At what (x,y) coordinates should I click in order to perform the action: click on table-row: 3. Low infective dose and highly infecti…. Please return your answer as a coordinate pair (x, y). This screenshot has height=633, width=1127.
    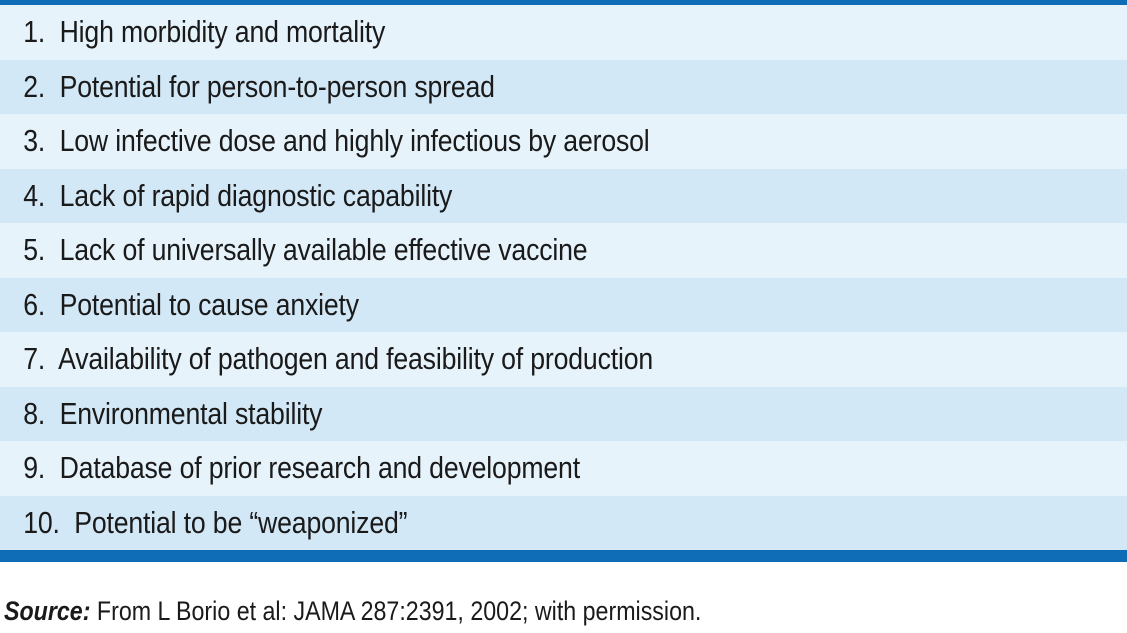
    Looking at the image, I should click on (563, 141).